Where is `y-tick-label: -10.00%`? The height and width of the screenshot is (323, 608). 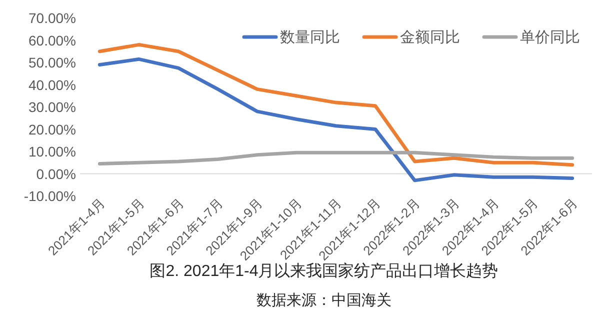 y-tick-label: -10.00% is located at coordinates (50, 196).